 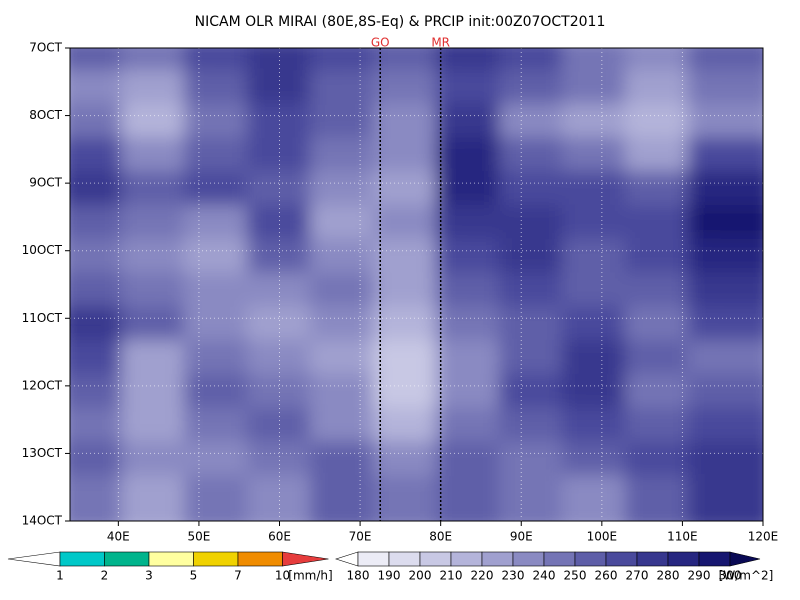 What do you see at coordinates (45, 48) in the screenshot?
I see `y-tick-label: 7OCT` at bounding box center [45, 48].